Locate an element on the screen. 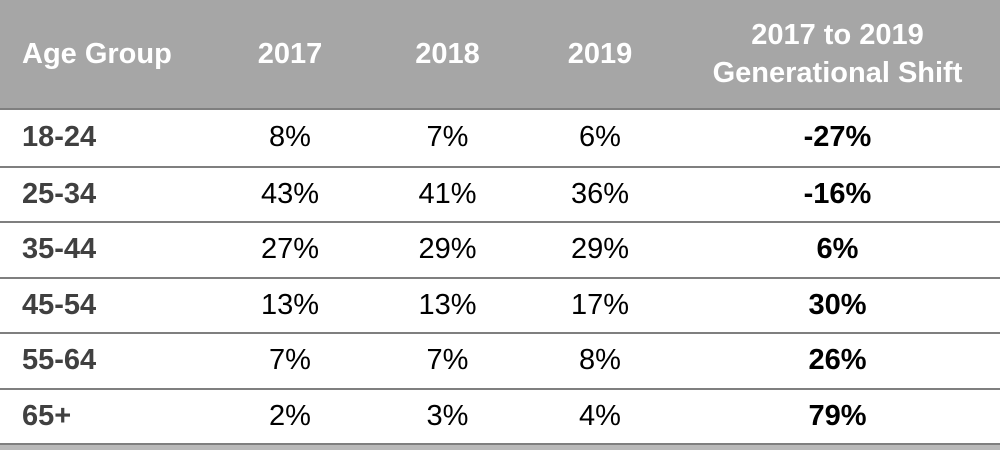  value-2019-cell: 4% is located at coordinates (600, 415).